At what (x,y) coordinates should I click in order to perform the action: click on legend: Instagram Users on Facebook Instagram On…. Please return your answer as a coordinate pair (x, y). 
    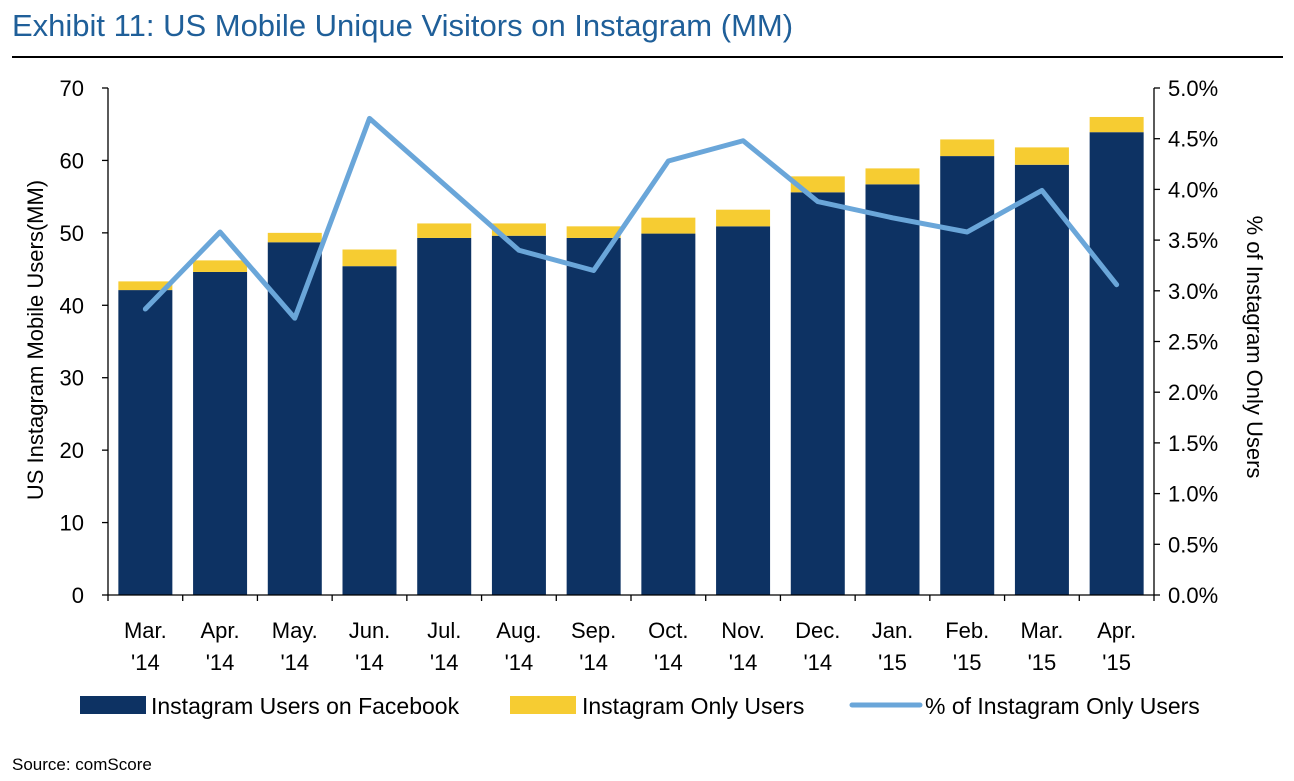
    Looking at the image, I should click on (640, 706).